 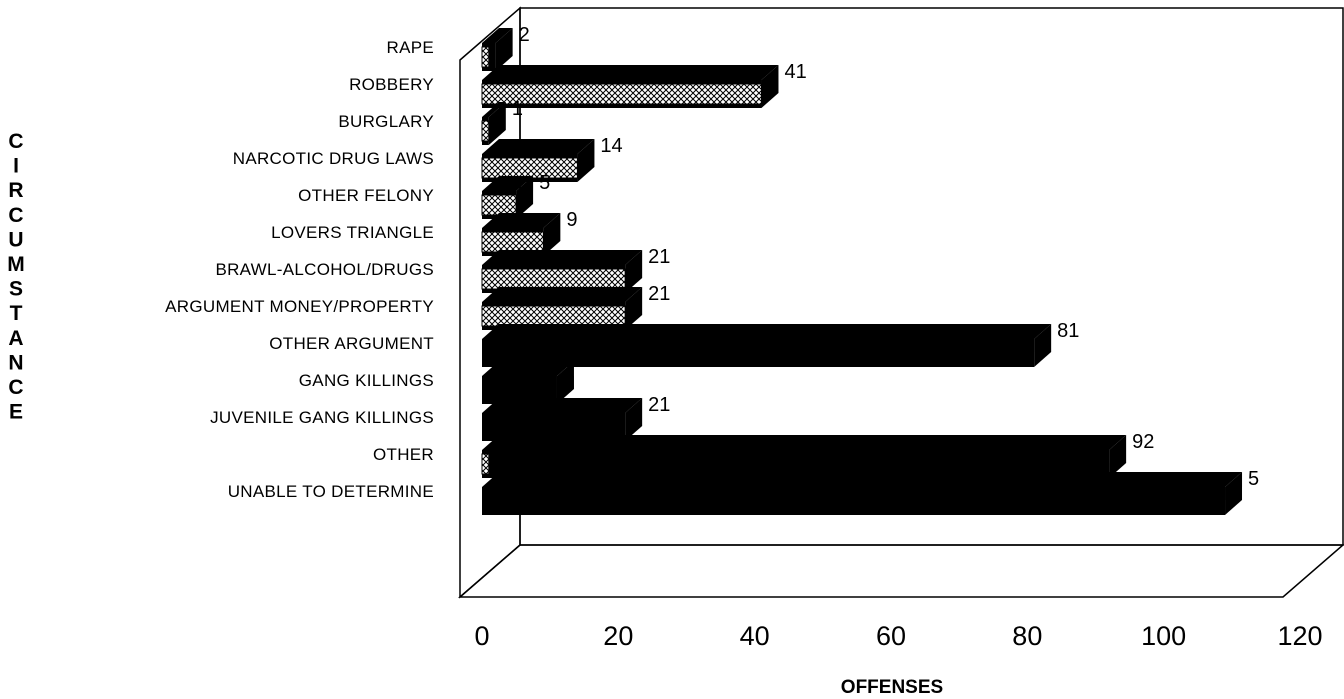 I want to click on category-label: JUVENILE GANG KILLINGS, so click(x=322, y=417).